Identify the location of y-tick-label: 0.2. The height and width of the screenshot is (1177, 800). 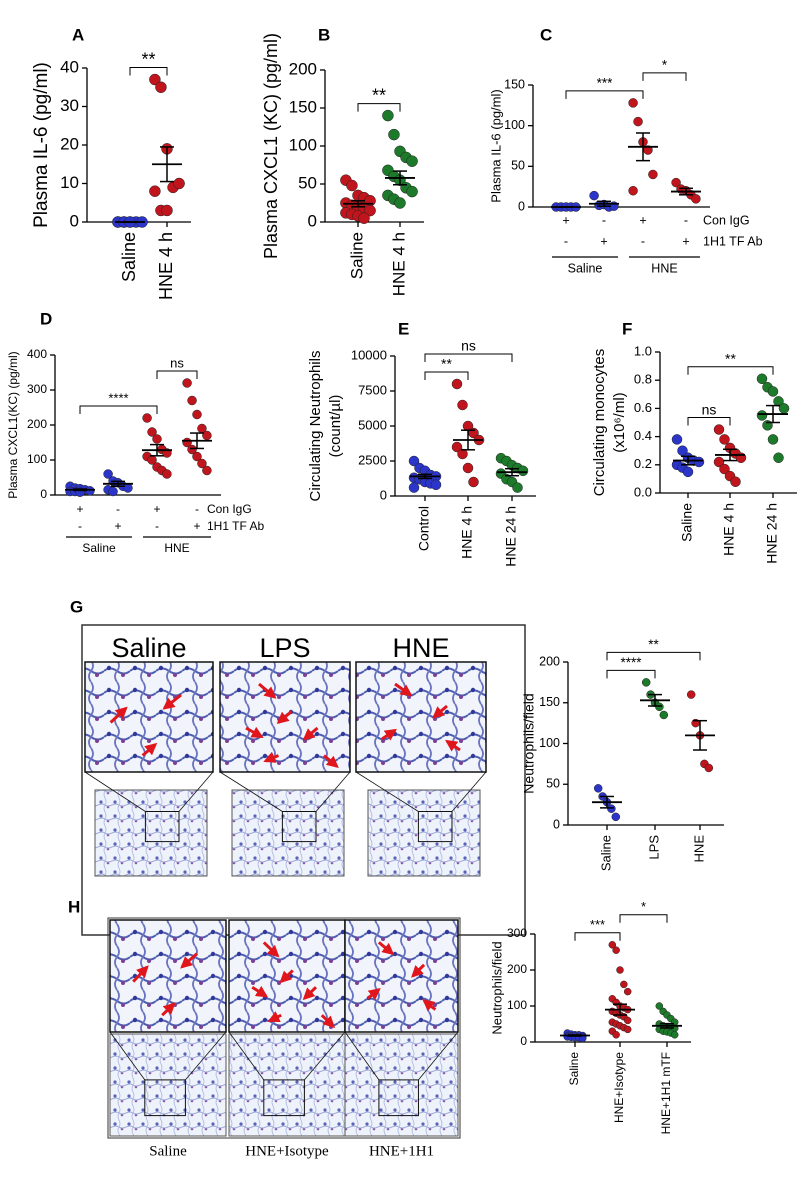
(643, 463).